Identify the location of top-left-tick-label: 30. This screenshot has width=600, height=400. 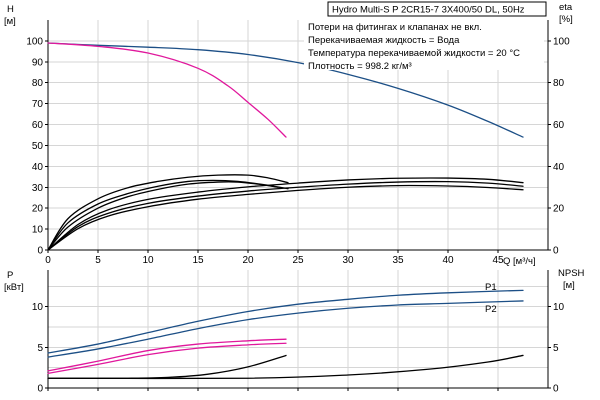
(38, 188).